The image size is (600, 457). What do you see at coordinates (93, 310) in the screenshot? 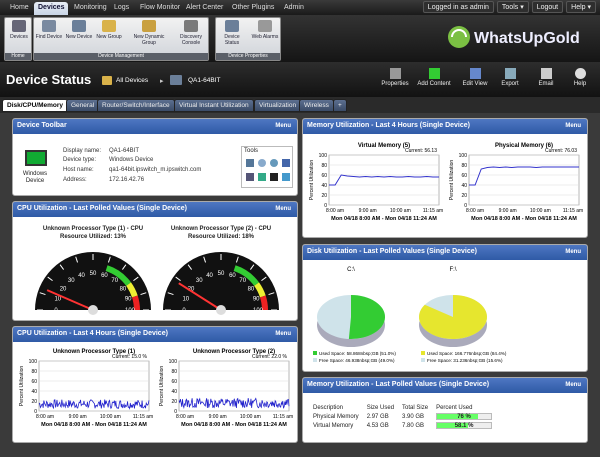
I see `gauge-hub` at bounding box center [93, 310].